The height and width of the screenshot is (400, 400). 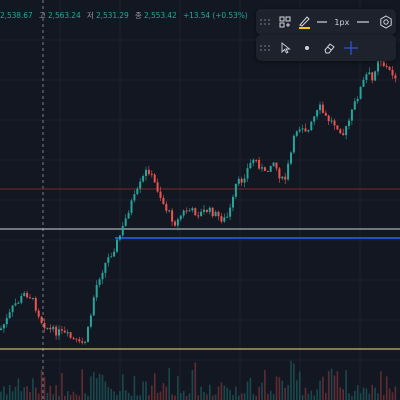 What do you see at coordinates (340, 22) in the screenshot?
I see `line-width-button: 1px` at bounding box center [340, 22].